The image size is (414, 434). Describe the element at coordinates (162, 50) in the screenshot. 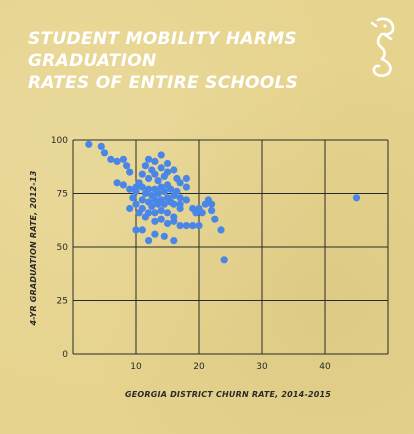

I see `chart-title-line-1: STUDENT MOBILITY HARMS GRADUATION` at that location.